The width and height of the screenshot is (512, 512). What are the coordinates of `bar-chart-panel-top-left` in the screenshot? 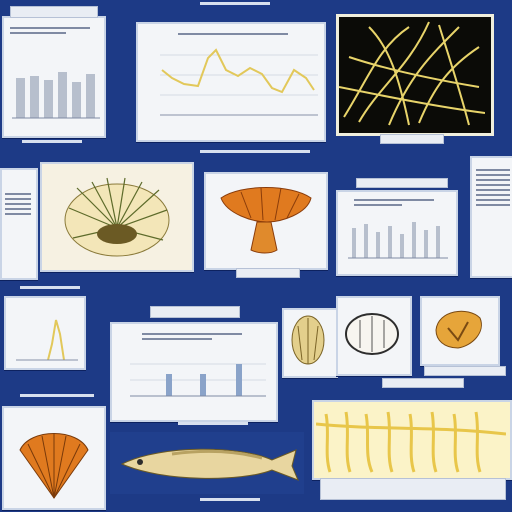 It's located at (54, 77).